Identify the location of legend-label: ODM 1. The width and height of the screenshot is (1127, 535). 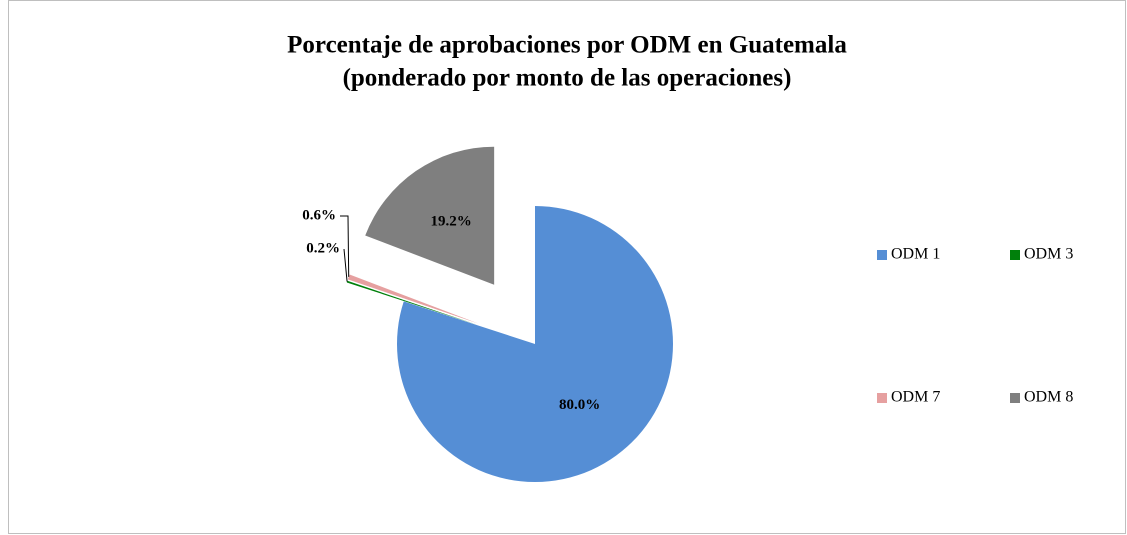
(915, 254).